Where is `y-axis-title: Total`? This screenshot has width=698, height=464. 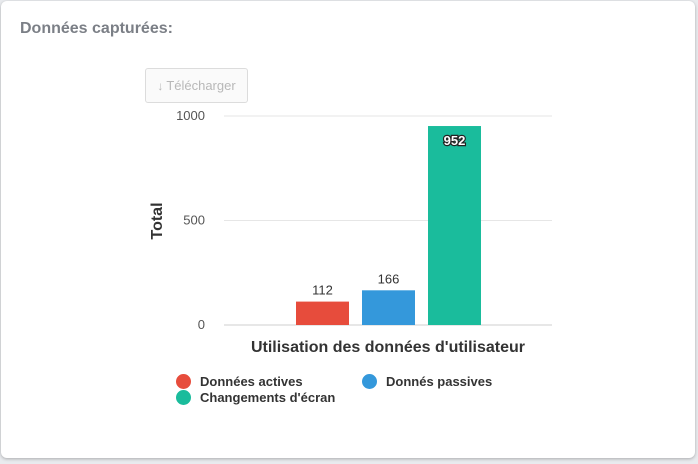
y-axis-title: Total is located at coordinates (157, 220).